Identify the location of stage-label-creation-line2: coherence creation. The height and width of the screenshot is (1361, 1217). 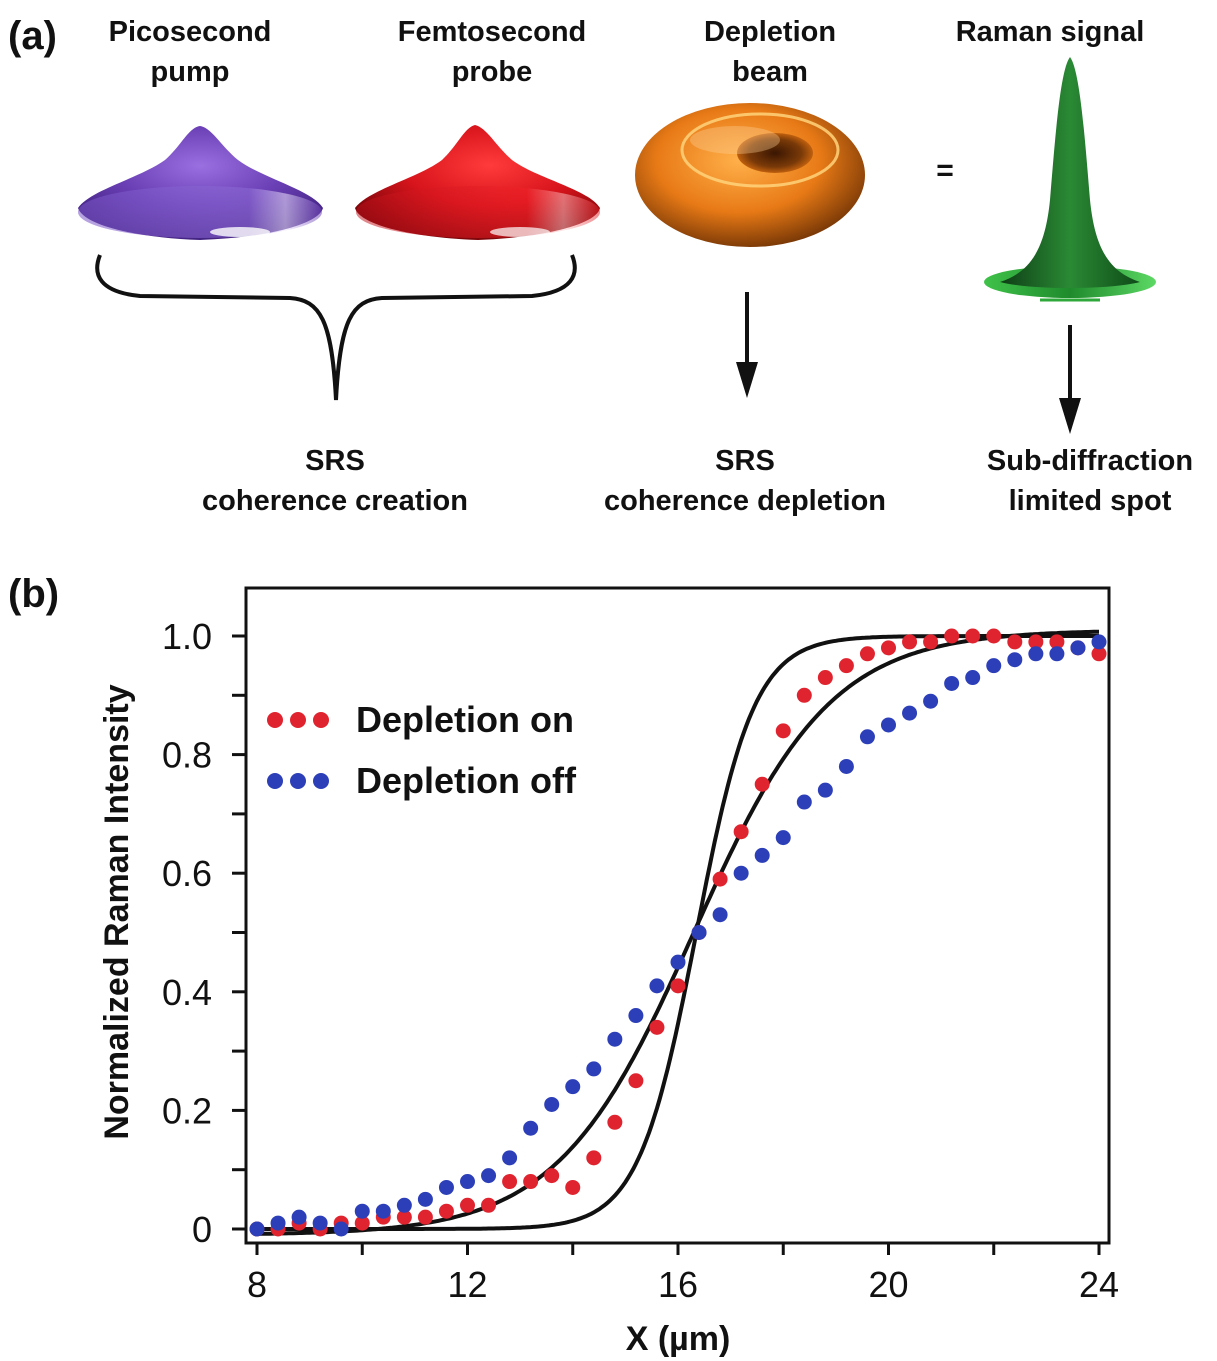
(335, 501).